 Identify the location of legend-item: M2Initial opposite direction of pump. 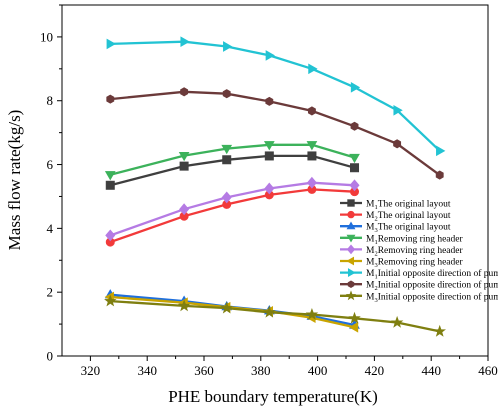
(419, 286).